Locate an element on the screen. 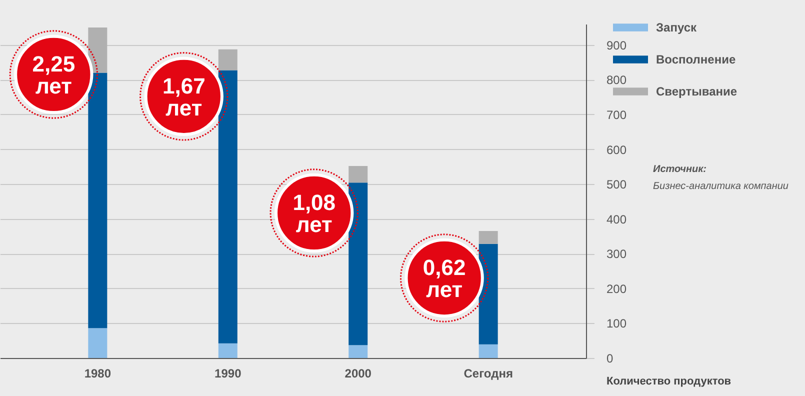 This screenshot has height=396, width=805. x-tick-label: 1980 is located at coordinates (98, 373).